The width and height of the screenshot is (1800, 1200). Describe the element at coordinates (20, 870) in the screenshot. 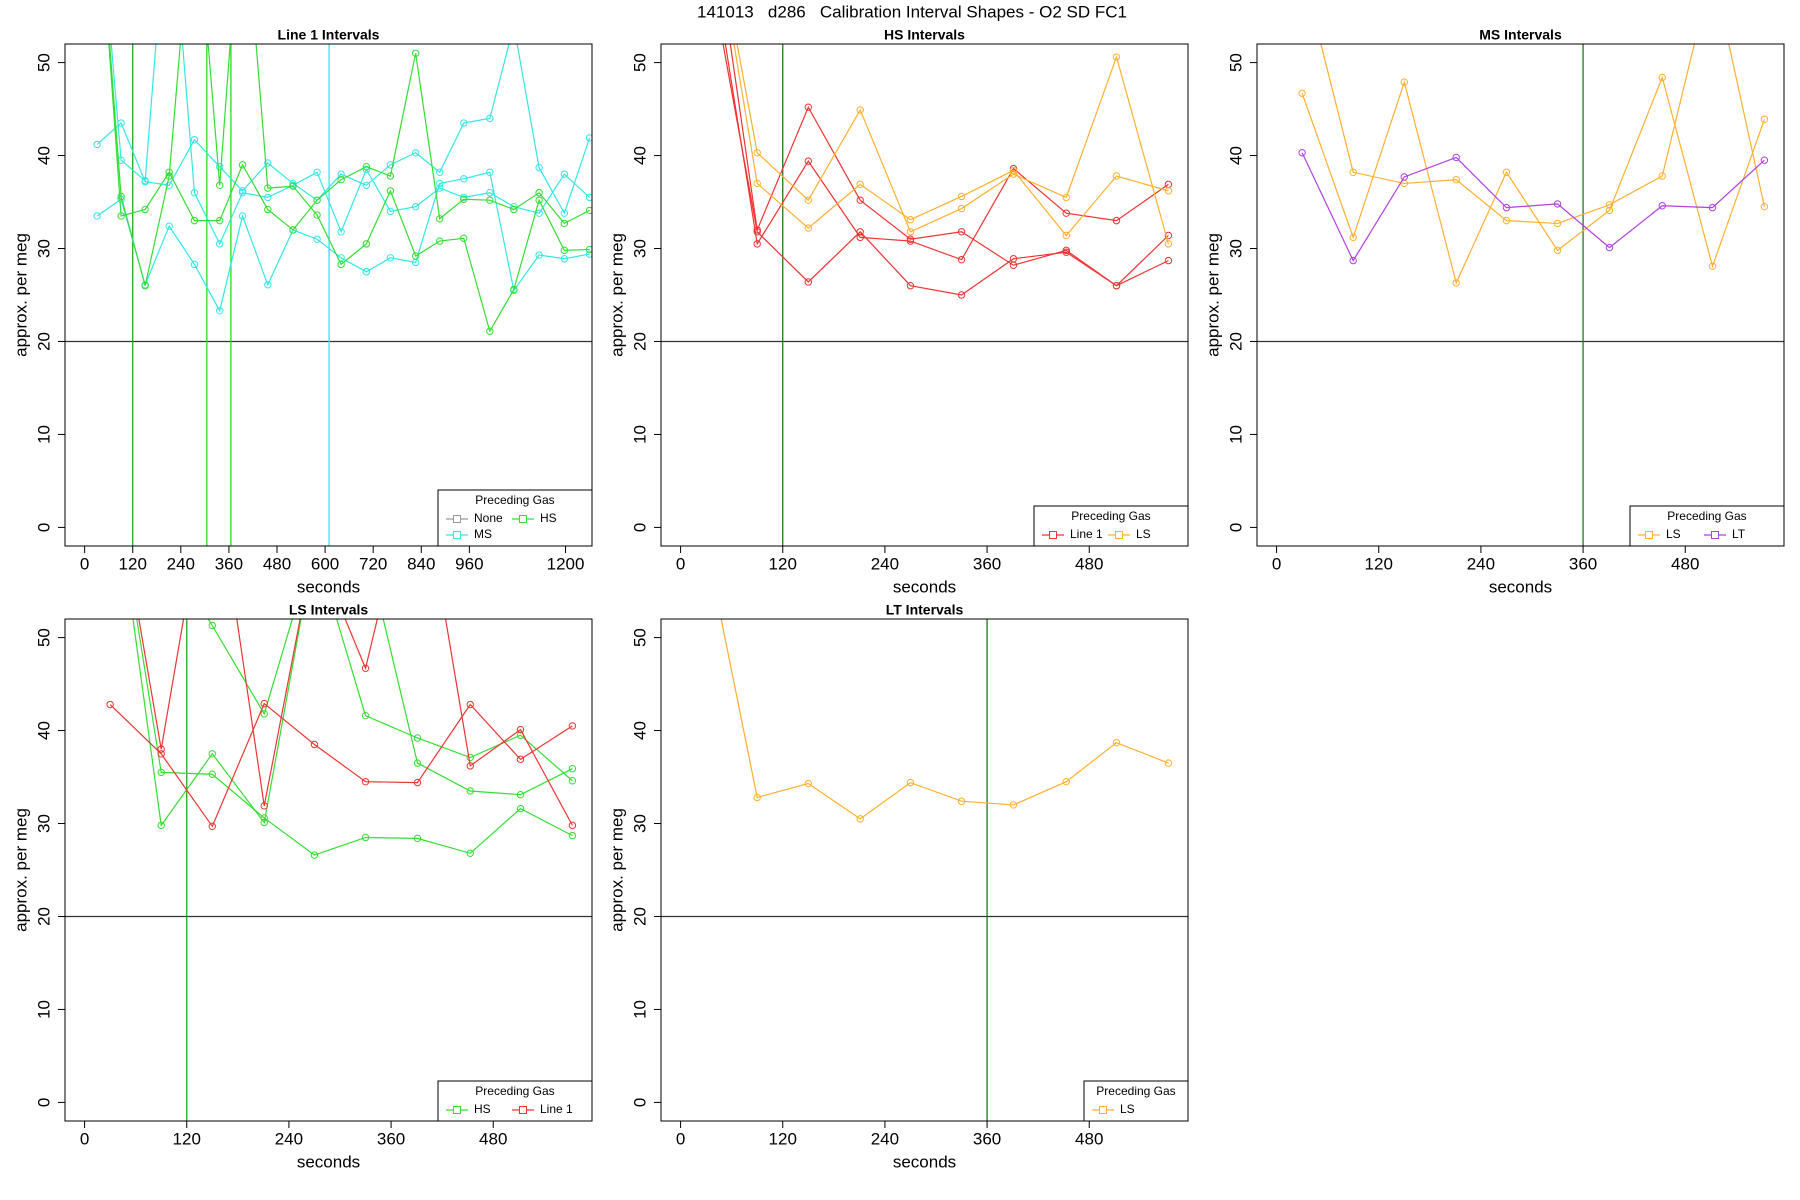

I see `y-axis-label: approx. per meg` at that location.